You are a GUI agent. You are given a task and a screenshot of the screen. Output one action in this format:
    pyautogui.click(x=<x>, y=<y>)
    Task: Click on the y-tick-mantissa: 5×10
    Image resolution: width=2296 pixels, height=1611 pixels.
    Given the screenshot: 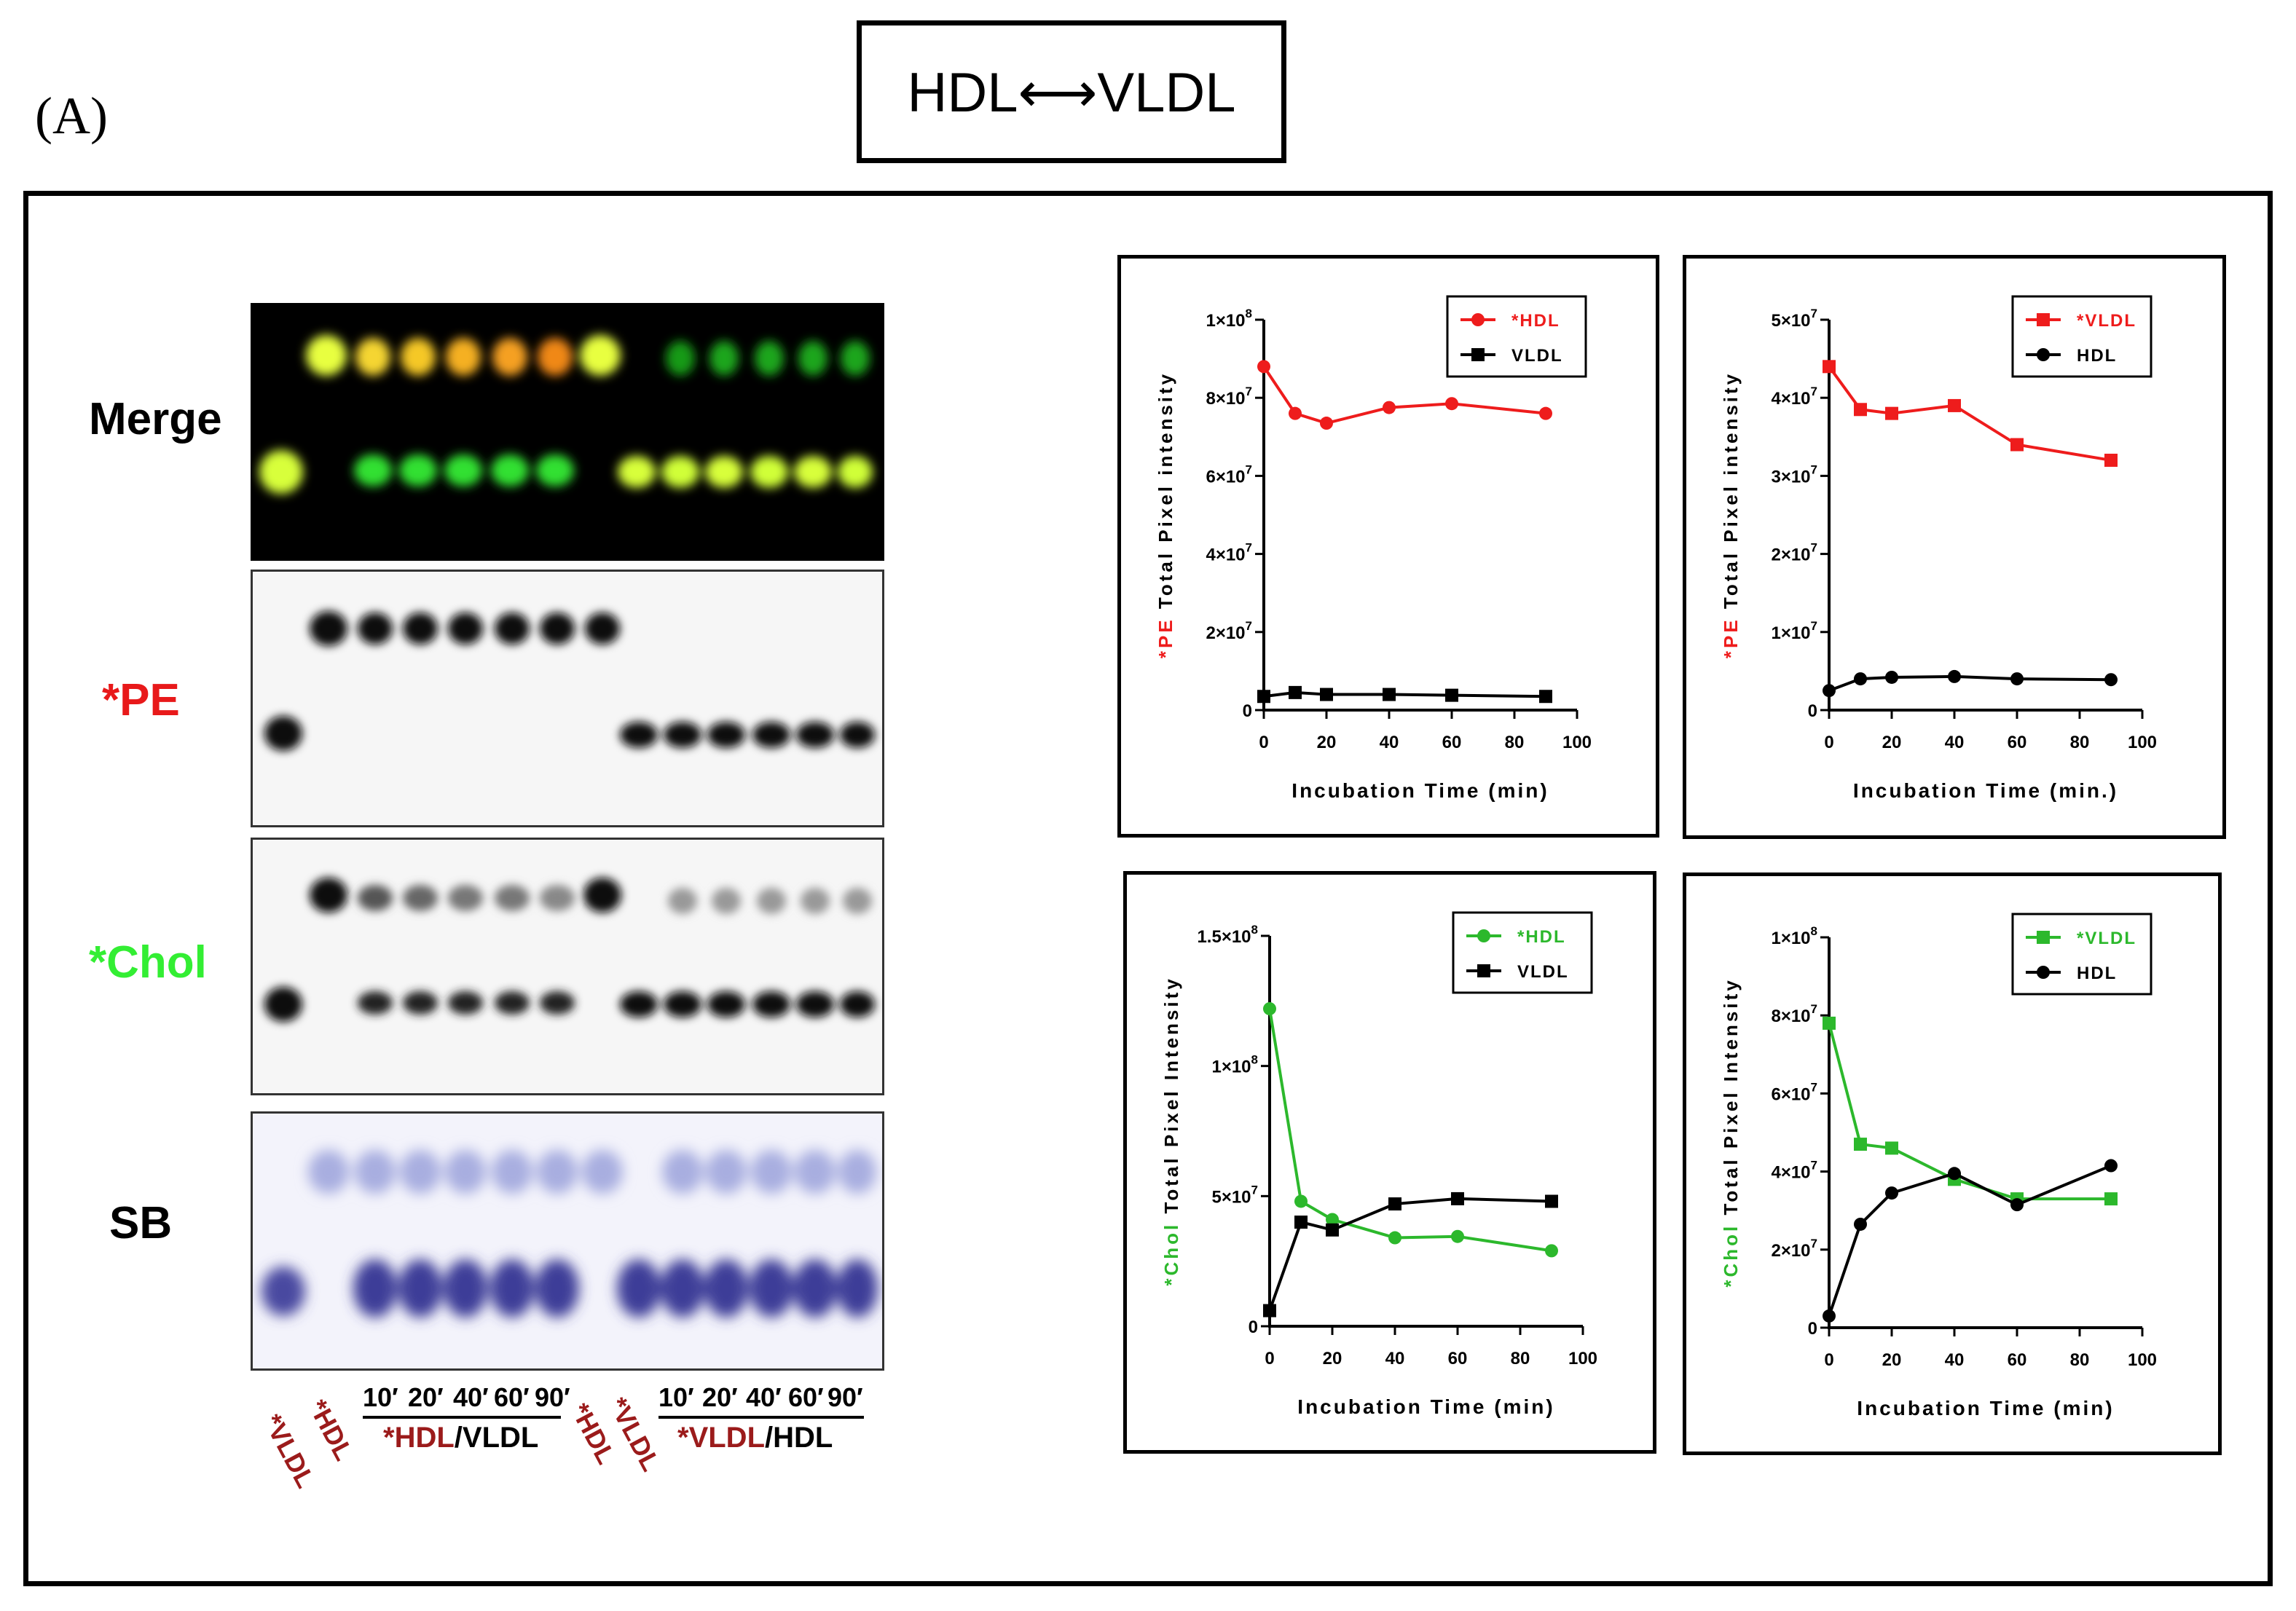 What is the action you would take?
    pyautogui.click(x=1790, y=321)
    